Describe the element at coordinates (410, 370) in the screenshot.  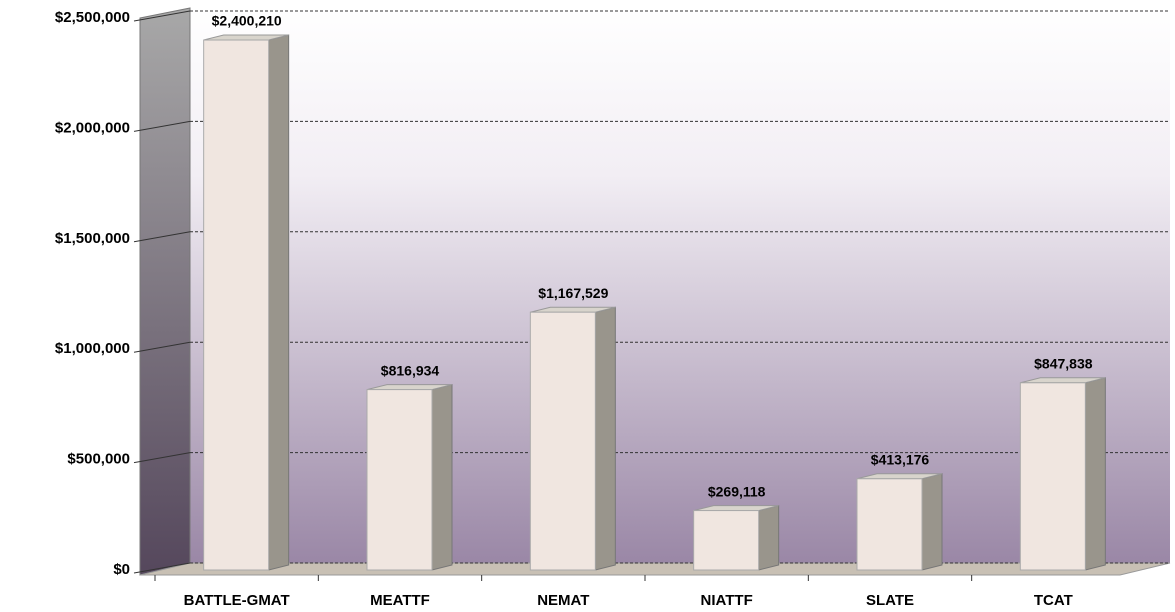
I see `value-label: $816,934` at that location.